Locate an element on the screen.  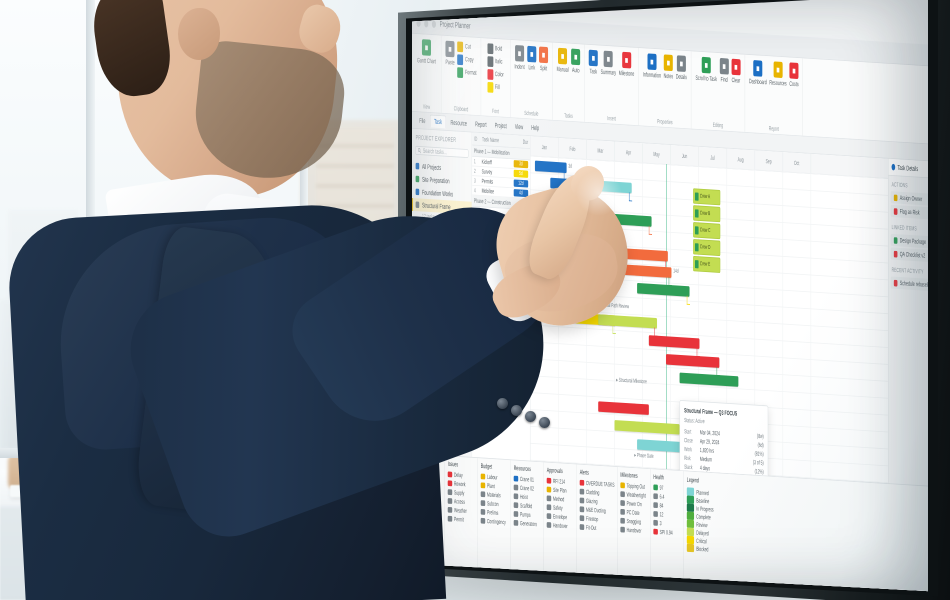
ribbon-button-resource: ■ Resources is located at coordinates (778, 74).